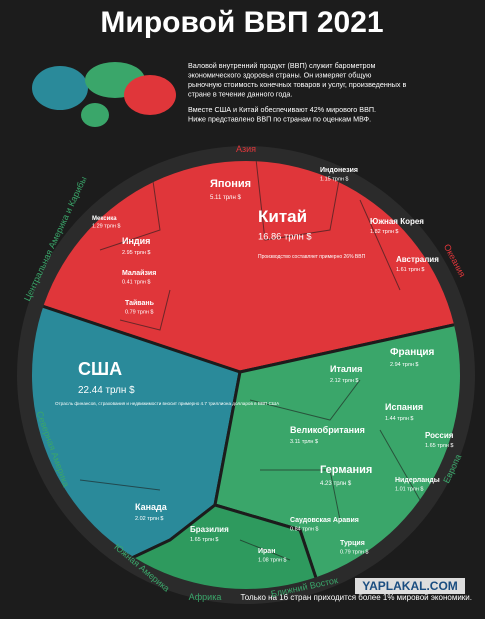  Describe the element at coordinates (140, 303) in the screenshot. I see `country-name: Тайвань` at that location.